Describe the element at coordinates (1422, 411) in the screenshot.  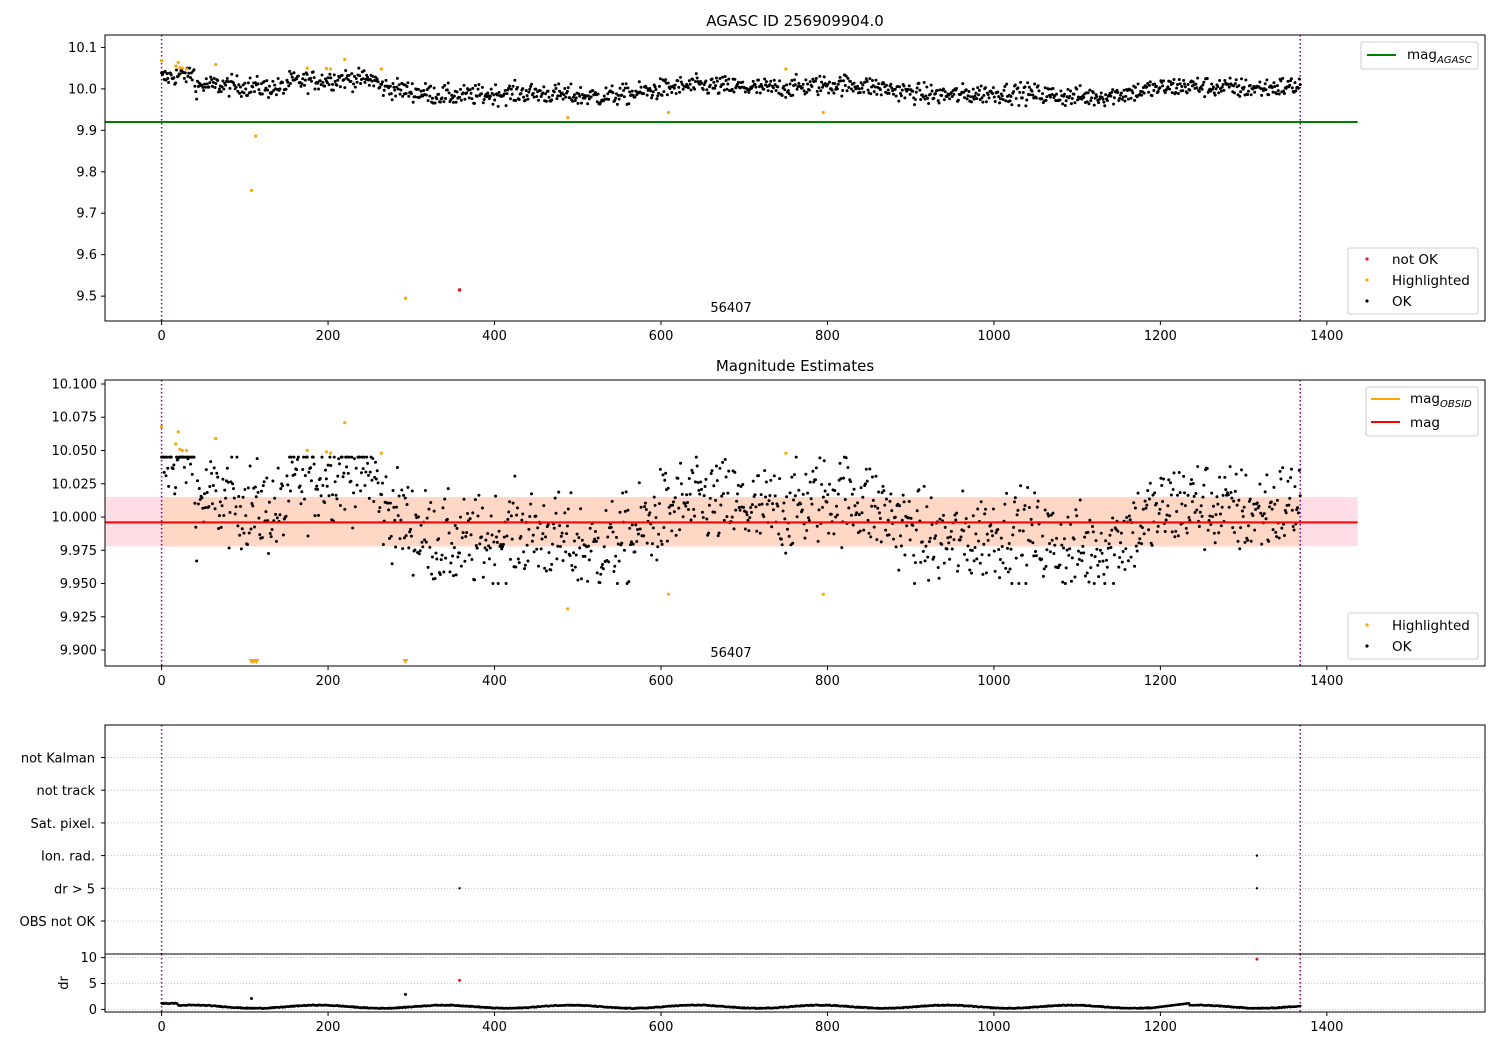
I see `magnitude-line-legend: magOBSID mag` at that location.